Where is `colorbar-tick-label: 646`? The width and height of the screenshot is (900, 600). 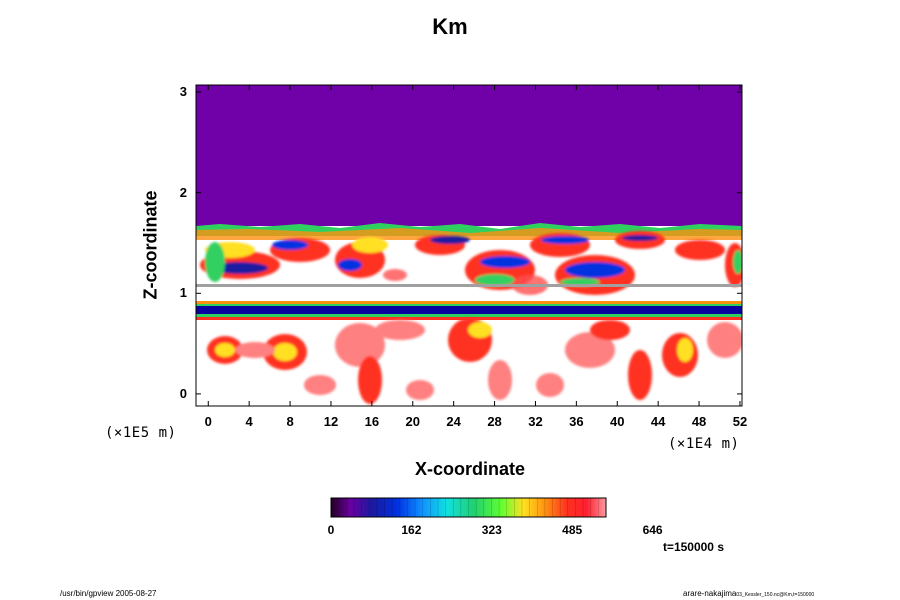
colorbar-tick-label: 646 is located at coordinates (652, 530).